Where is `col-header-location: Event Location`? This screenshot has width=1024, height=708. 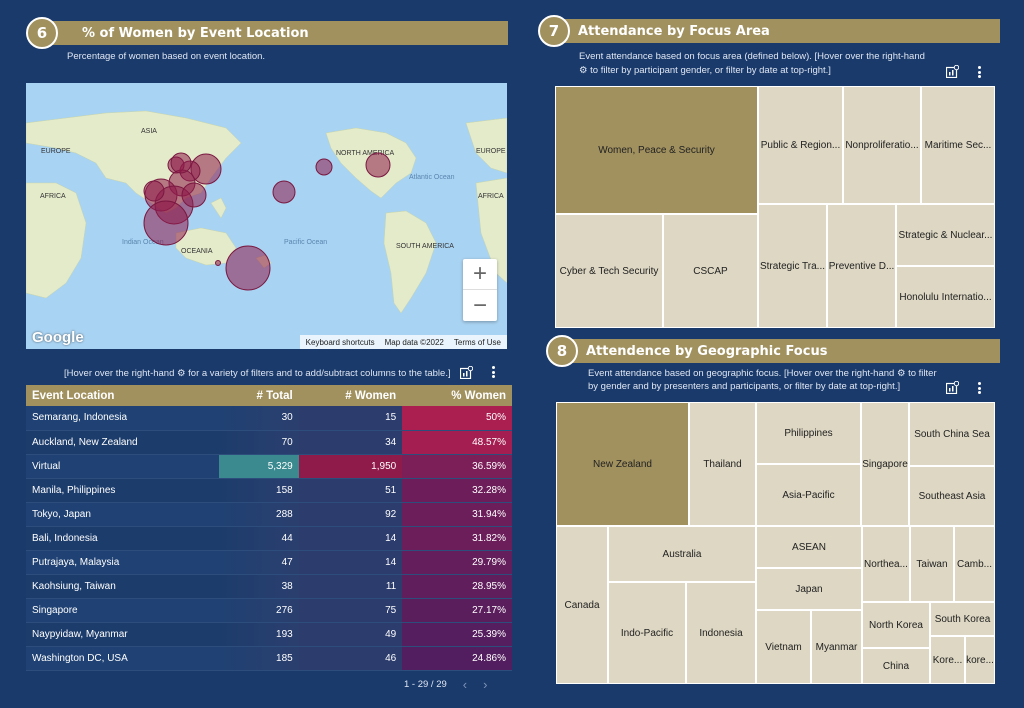
col-header-location: Event Location is located at coordinates (123, 395).